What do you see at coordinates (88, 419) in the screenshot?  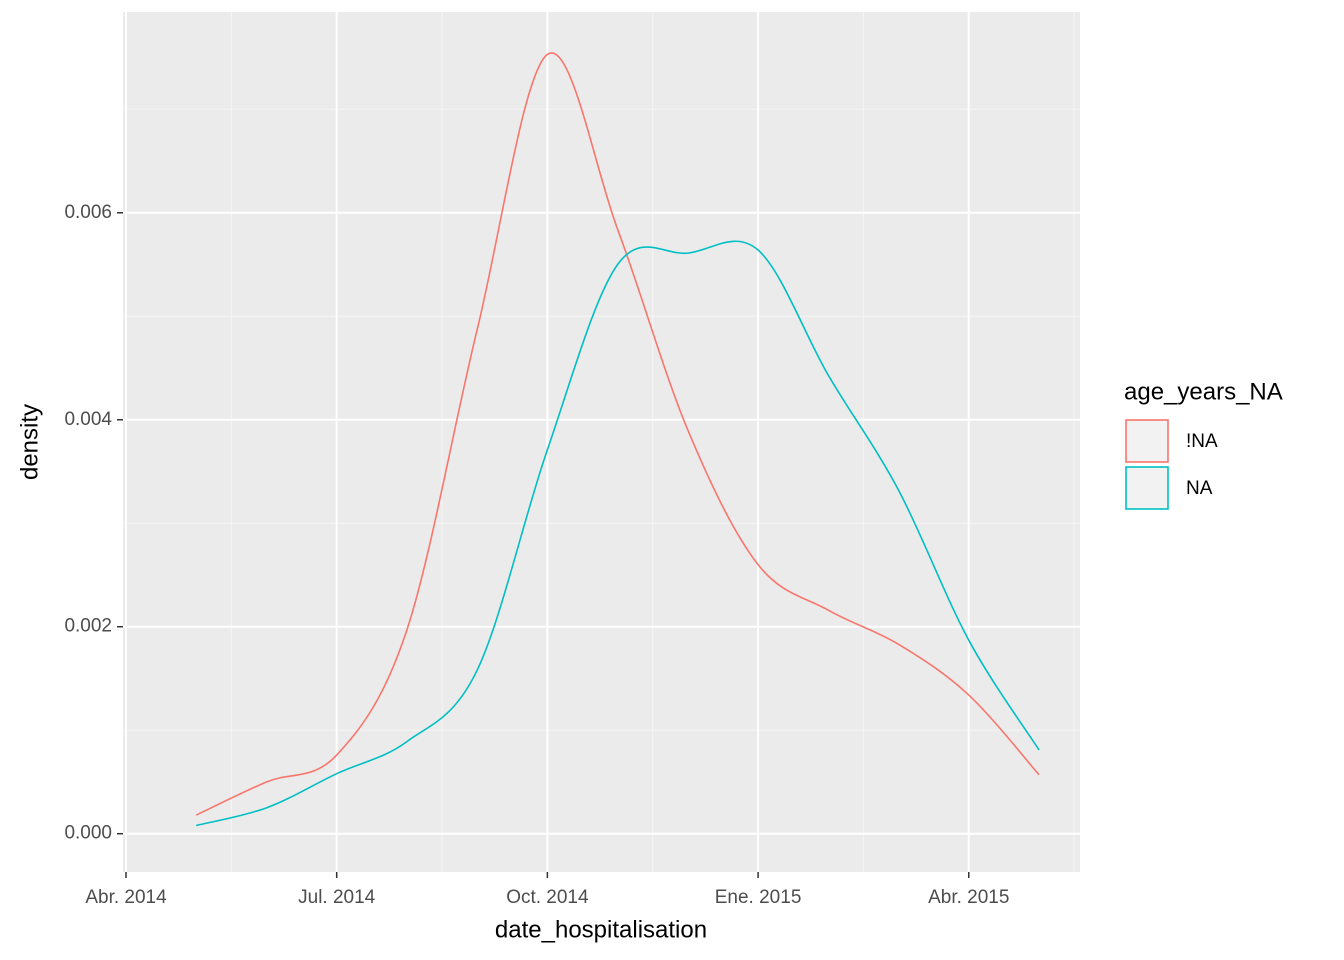 I see `y-tick-label: 0.004` at bounding box center [88, 419].